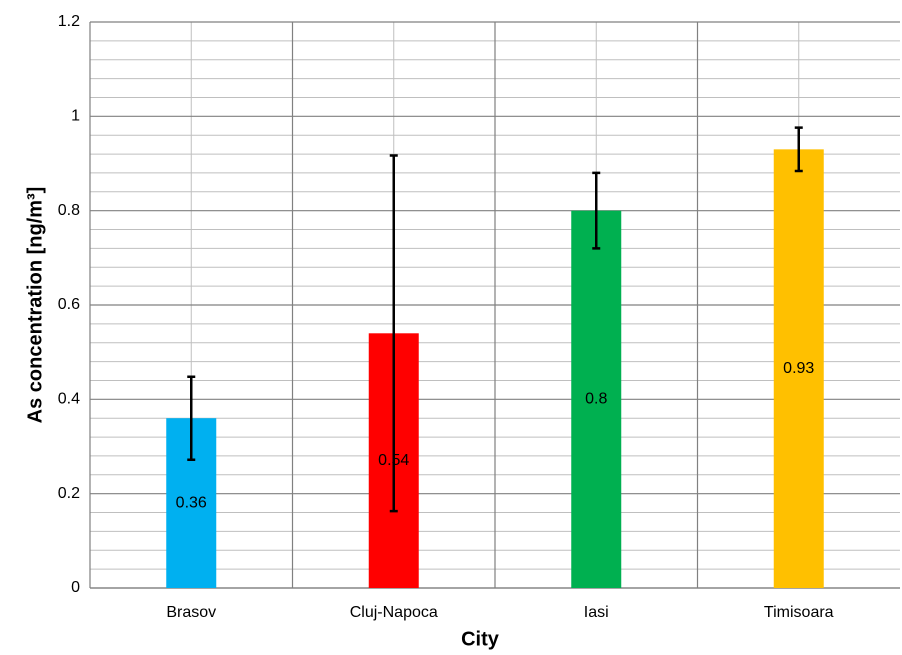 The height and width of the screenshot is (655, 902). What do you see at coordinates (596, 612) in the screenshot?
I see `x-tick-label: Iasi` at bounding box center [596, 612].